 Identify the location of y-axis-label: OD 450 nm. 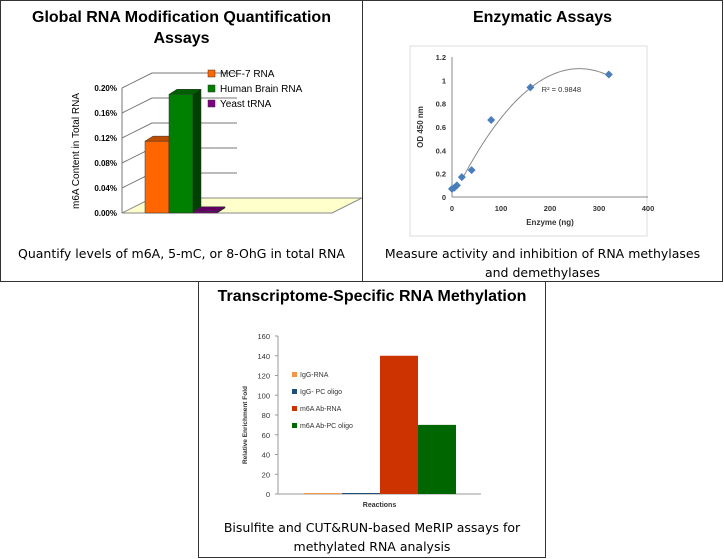
(420, 127).